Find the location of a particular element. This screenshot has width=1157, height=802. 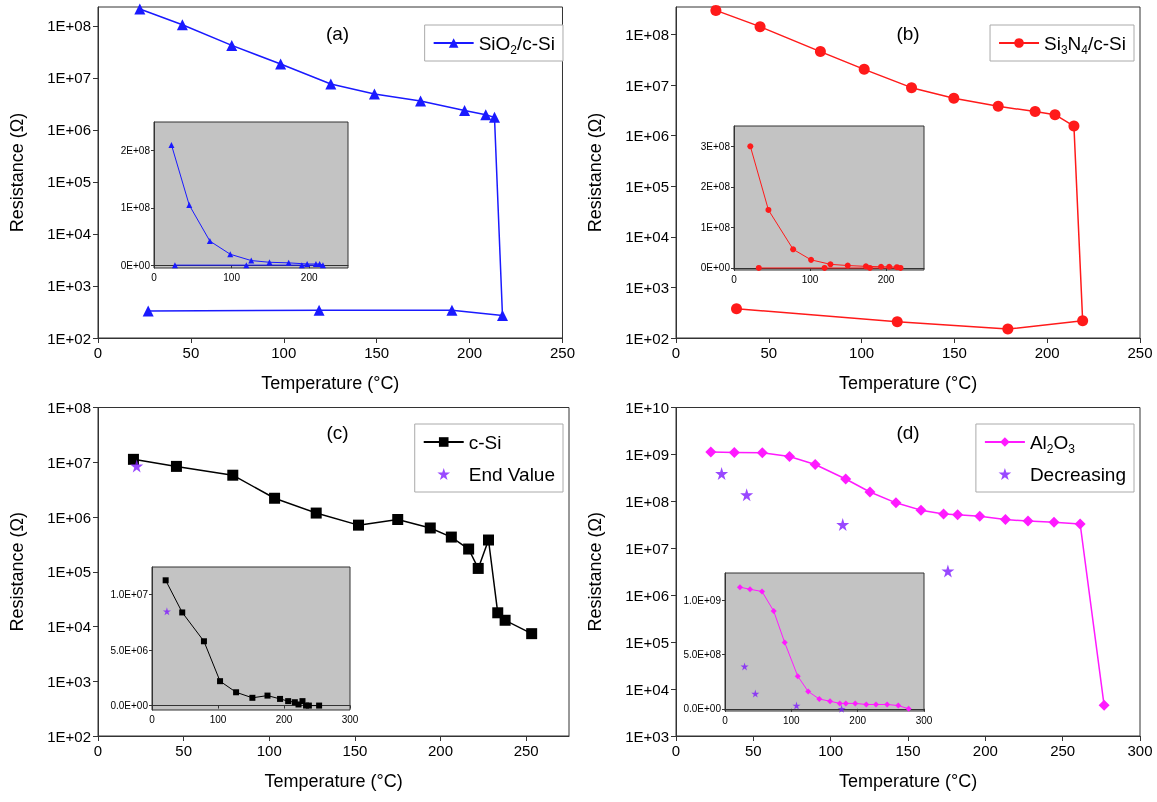

y-tick-label: 0.0E+00 is located at coordinates (129, 706).